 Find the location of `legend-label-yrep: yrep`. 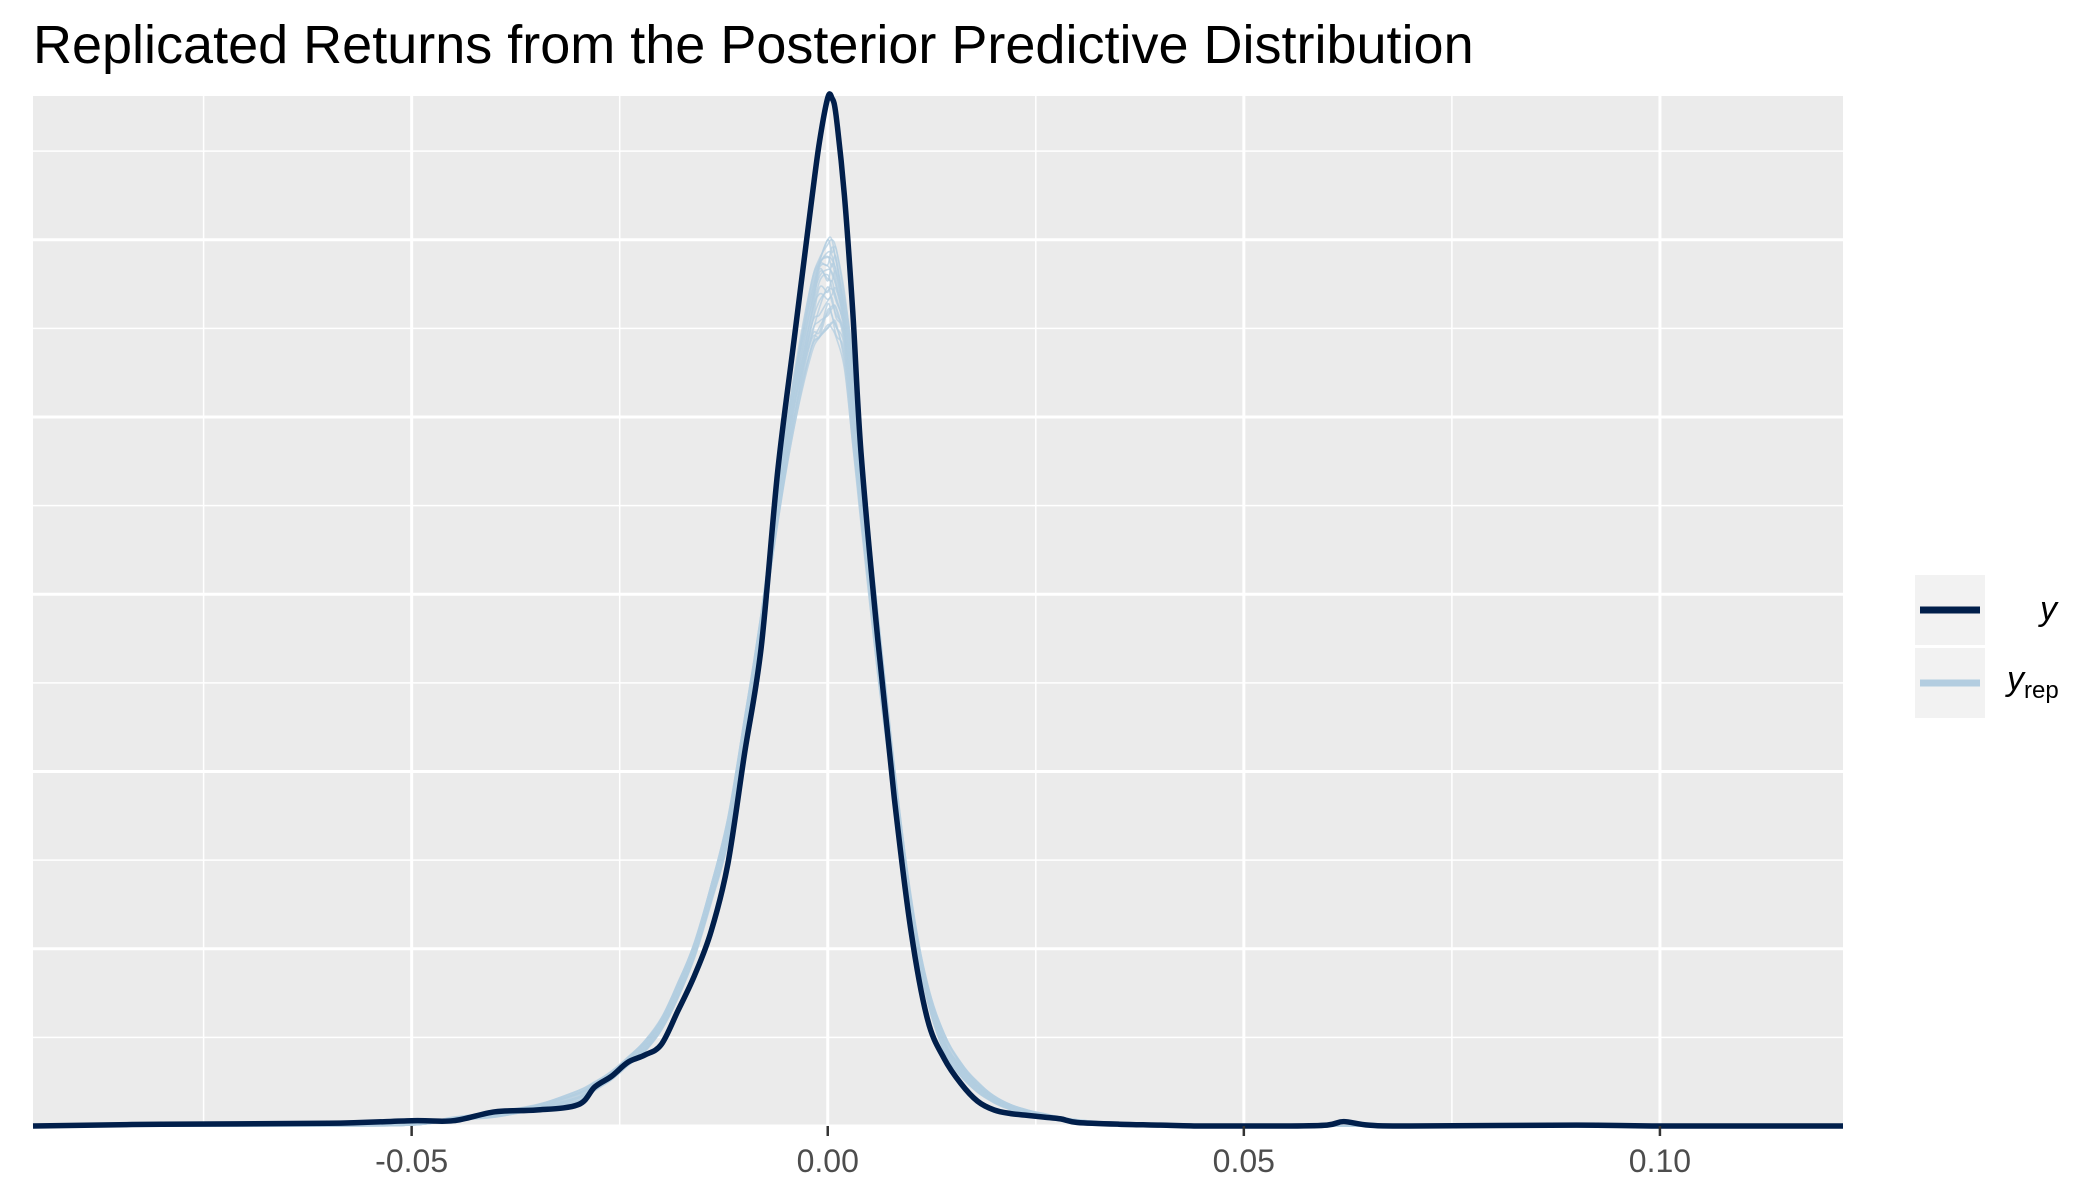

legend-label-yrep: yrep is located at coordinates (2032, 682).